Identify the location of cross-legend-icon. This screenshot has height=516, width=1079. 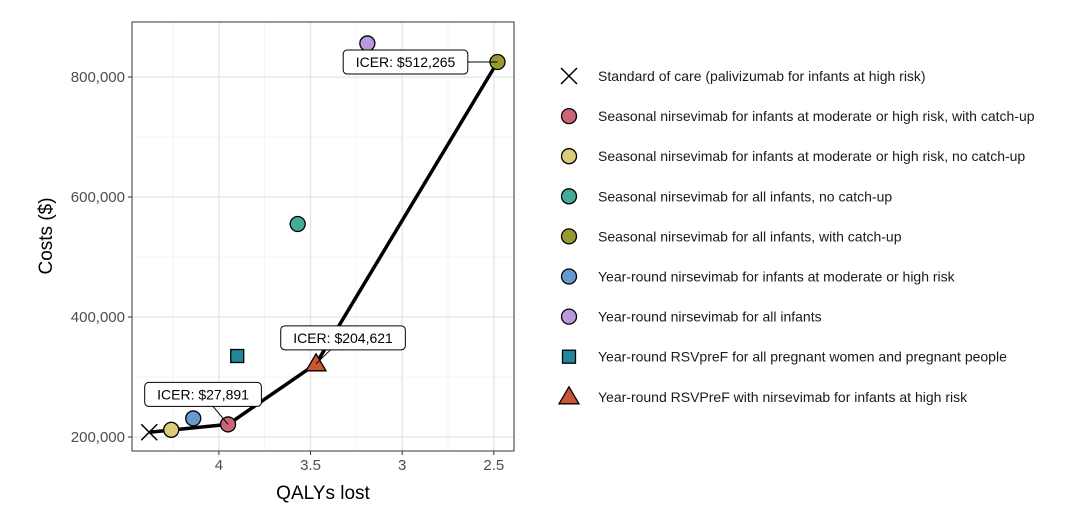
(569, 76).